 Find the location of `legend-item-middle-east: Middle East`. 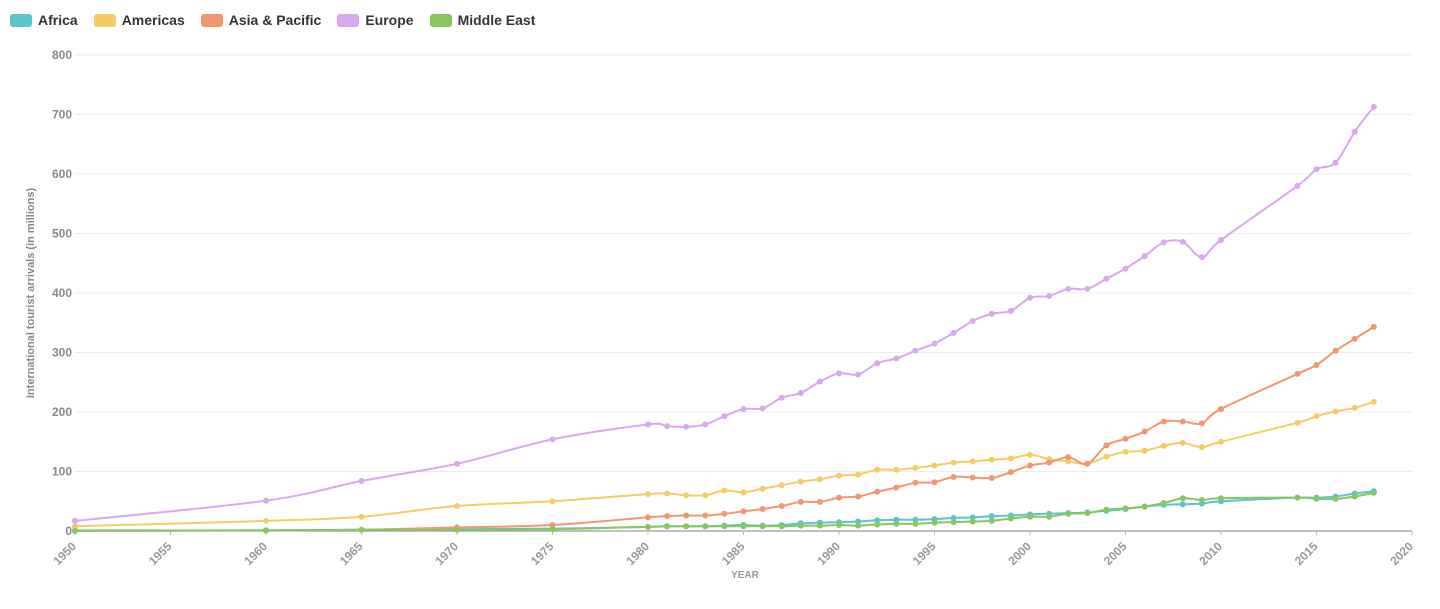

legend-item-middle-east: Middle East is located at coordinates (482, 20).